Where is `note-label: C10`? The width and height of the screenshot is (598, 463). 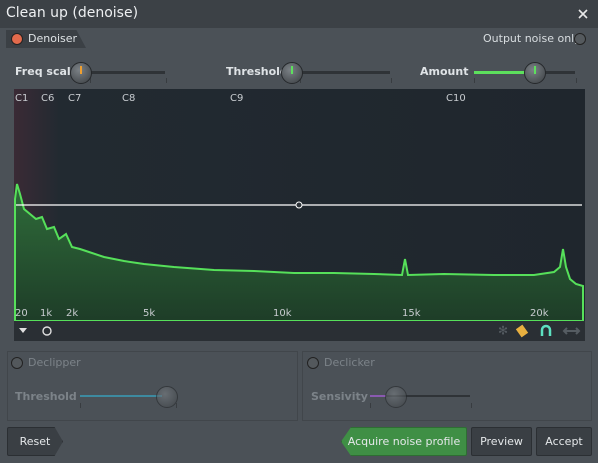
note-label: C10 is located at coordinates (456, 98).